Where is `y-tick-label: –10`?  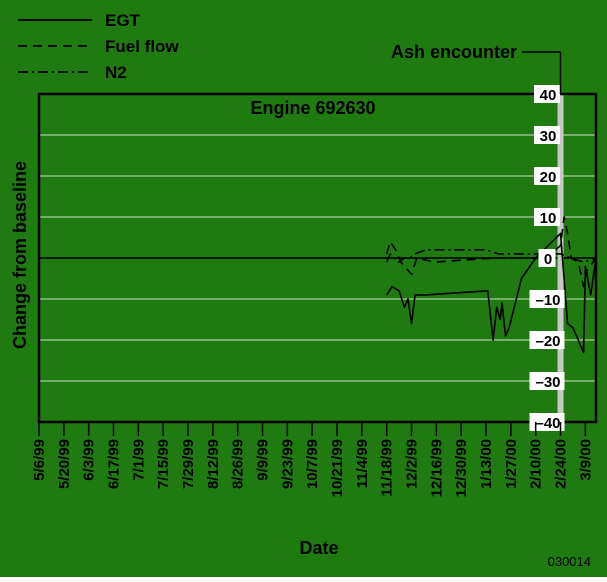 y-tick-label: –10 is located at coordinates (547, 300).